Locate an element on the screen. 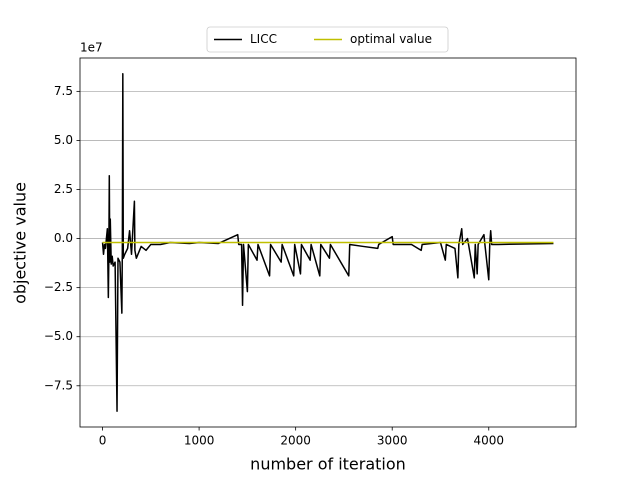 Image resolution: width=640 pixels, height=480 pixels. legend-label: optimal value is located at coordinates (391, 39).